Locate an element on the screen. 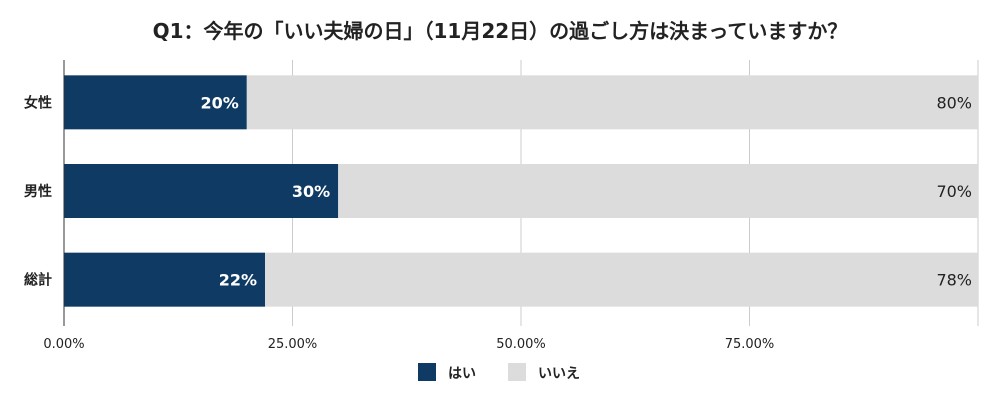 The width and height of the screenshot is (1000, 404). data-label-yes-0: 20% is located at coordinates (220, 102).